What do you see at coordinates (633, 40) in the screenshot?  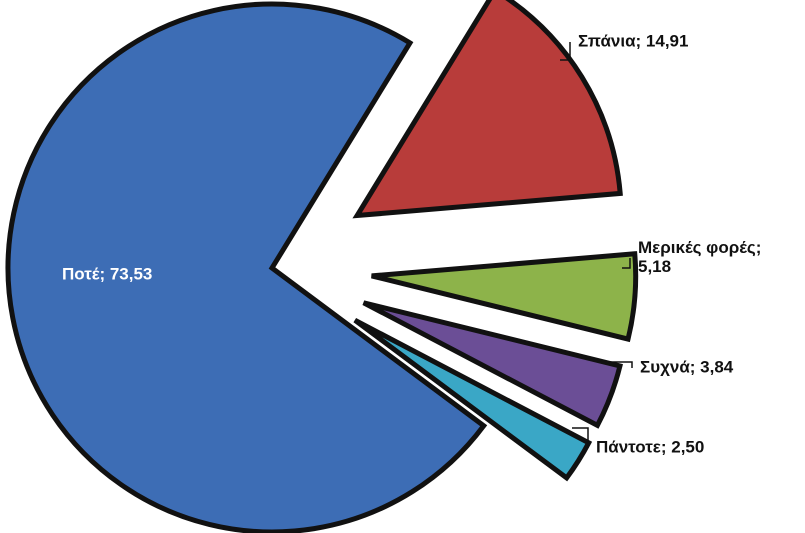 I see `data-label: Σπάνια; 14,91` at bounding box center [633, 40].